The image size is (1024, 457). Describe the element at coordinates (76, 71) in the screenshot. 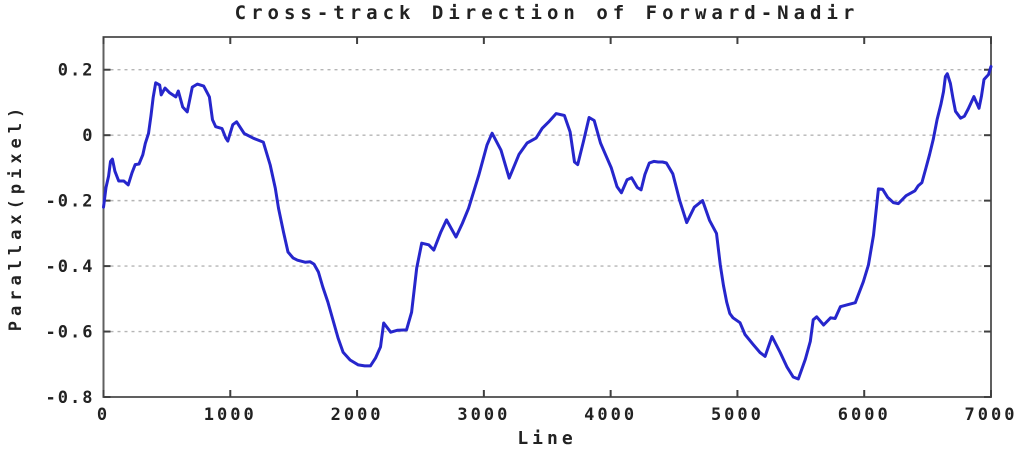

I see `y-tick-label: 0.2` at that location.